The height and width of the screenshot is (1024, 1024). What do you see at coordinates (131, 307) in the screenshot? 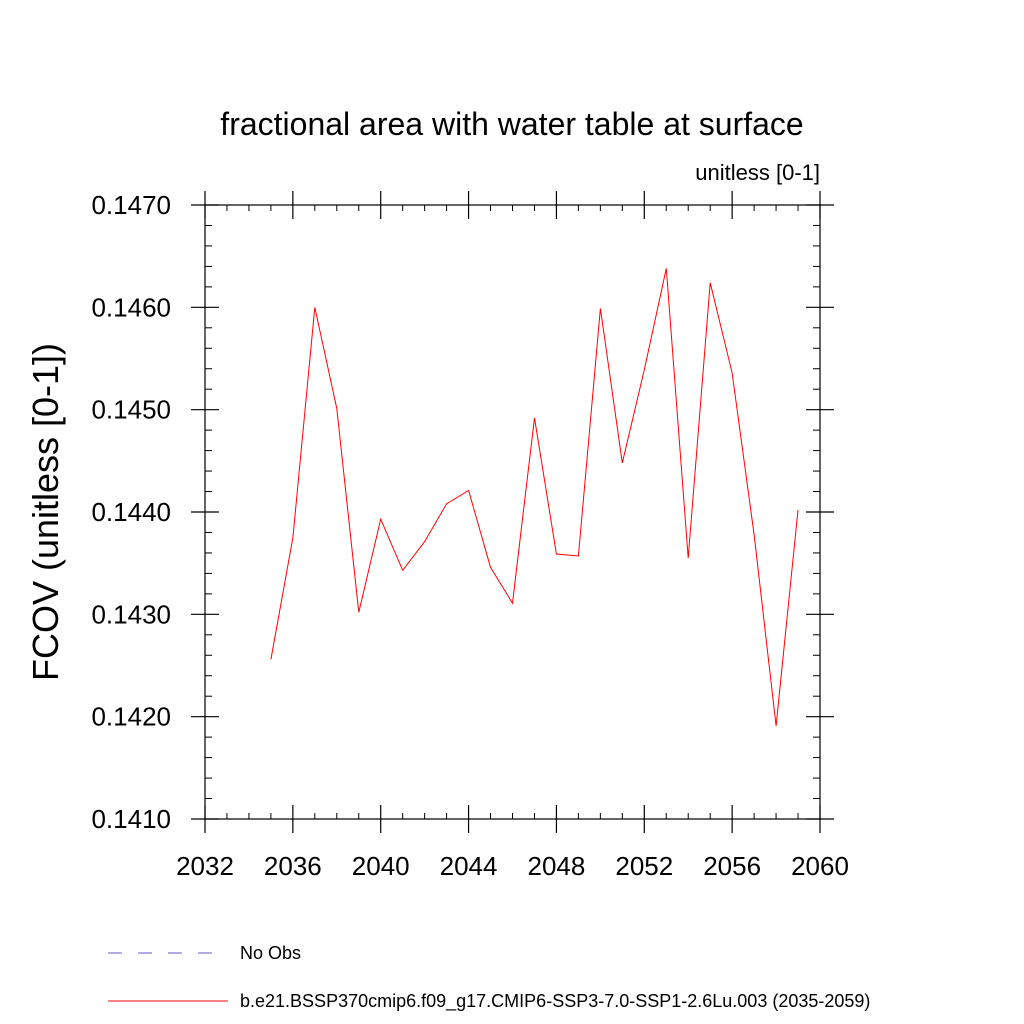
I see `y-tick-label: 0.1460` at bounding box center [131, 307].